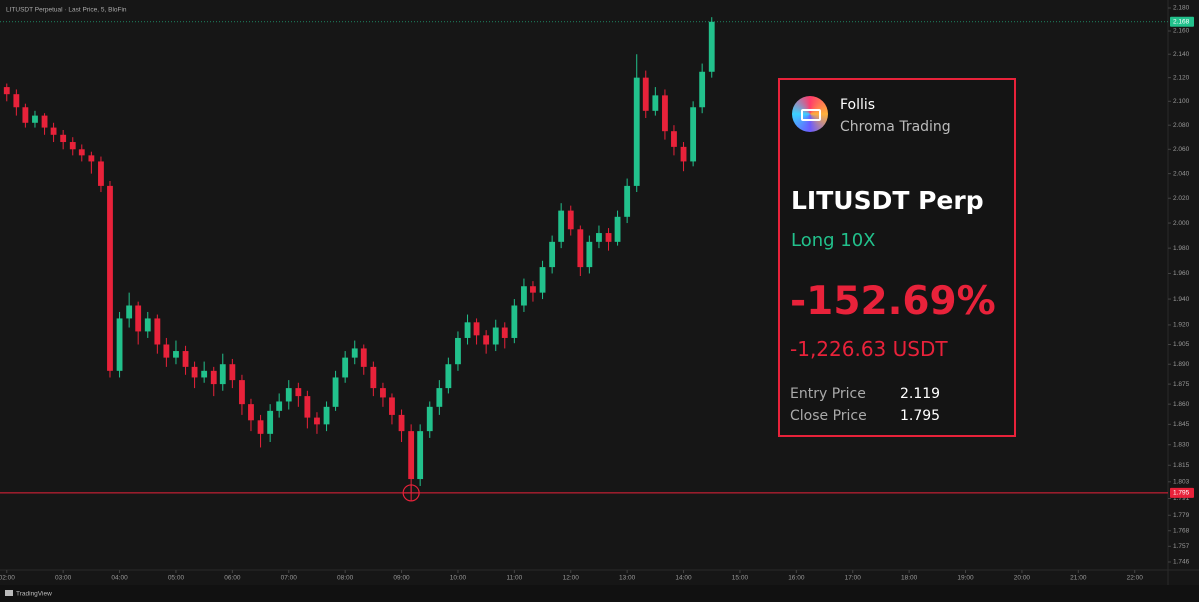  Describe the element at coordinates (289, 578) in the screenshot. I see `x-tick-label: 07:00` at that location.